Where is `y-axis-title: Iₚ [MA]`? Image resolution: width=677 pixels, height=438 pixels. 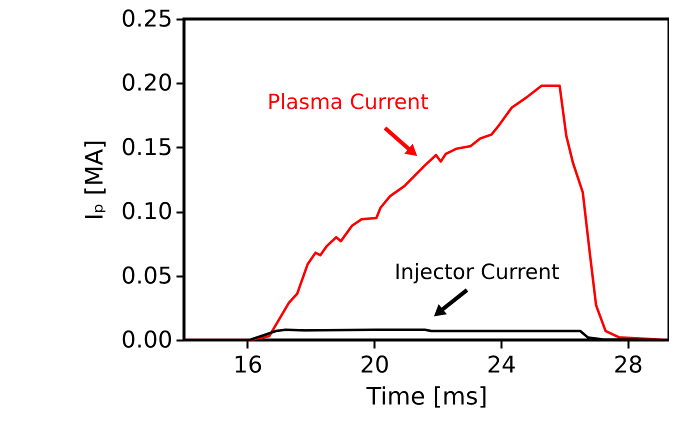 y-axis-title: Iₚ [MA] is located at coordinates (94, 180).